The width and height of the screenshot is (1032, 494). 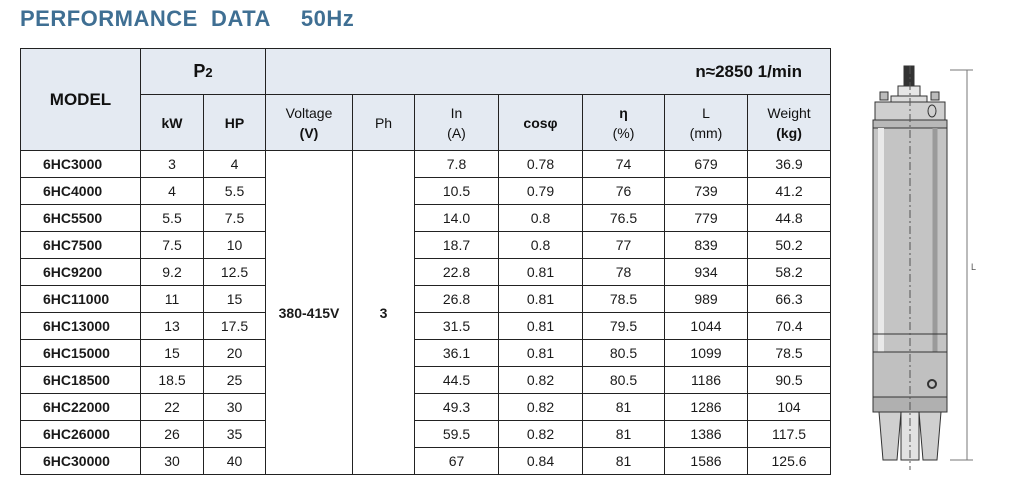 I want to click on title-main: PERFORMANCE DATA, so click(x=145, y=18).